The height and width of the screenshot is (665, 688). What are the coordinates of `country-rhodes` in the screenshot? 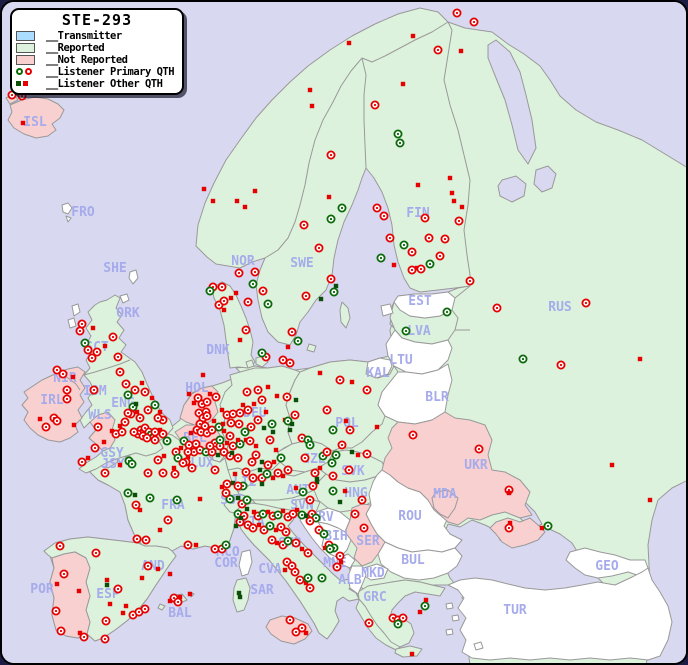 It's located at (478, 646).